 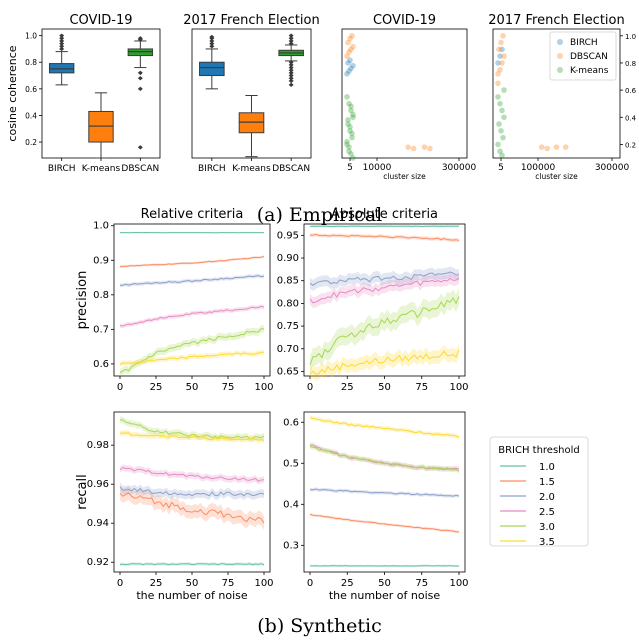 I want to click on legend-label: 2.5, so click(x=547, y=512).